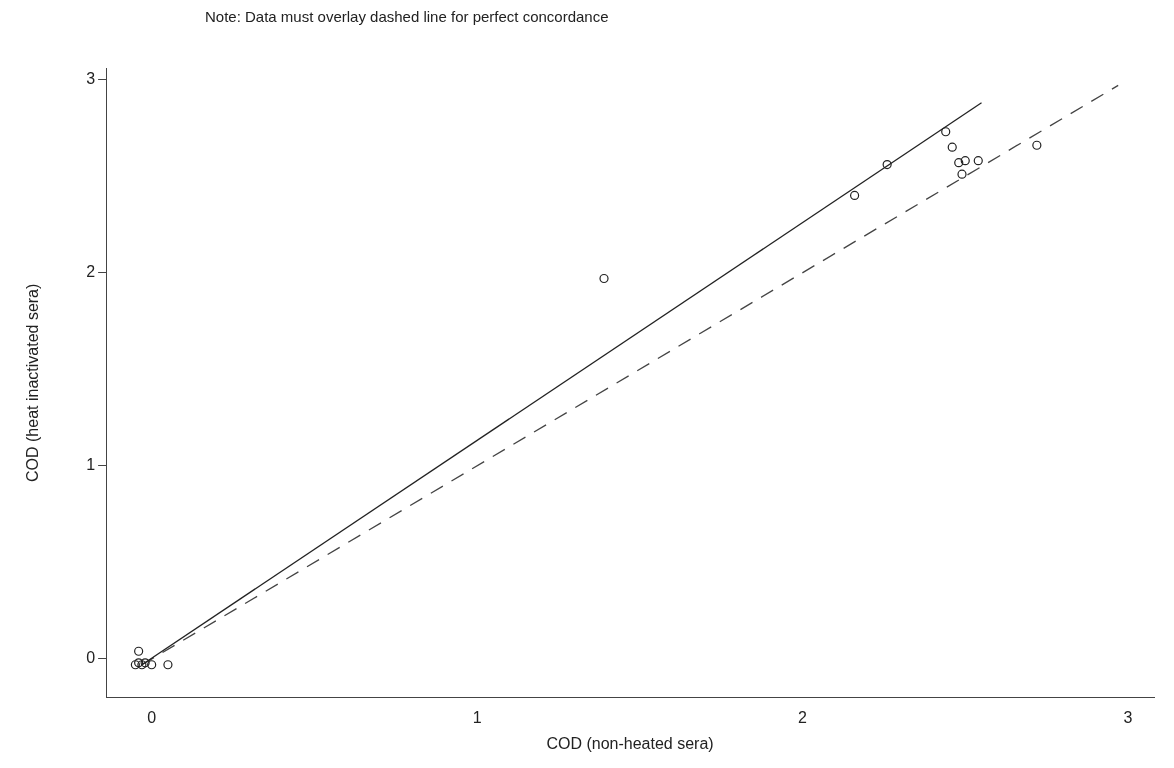 The width and height of the screenshot is (1174, 768). What do you see at coordinates (33, 382) in the screenshot?
I see `y-axis-title: COD (heat inactivated sera)` at bounding box center [33, 382].